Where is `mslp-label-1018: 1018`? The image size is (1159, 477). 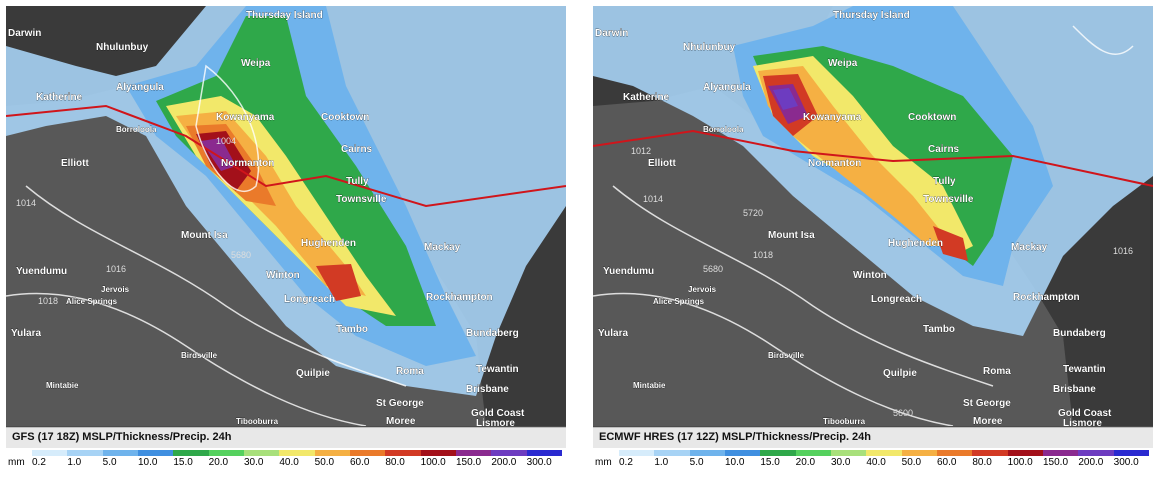 mslp-label-1018: 1018 is located at coordinates (48, 301).